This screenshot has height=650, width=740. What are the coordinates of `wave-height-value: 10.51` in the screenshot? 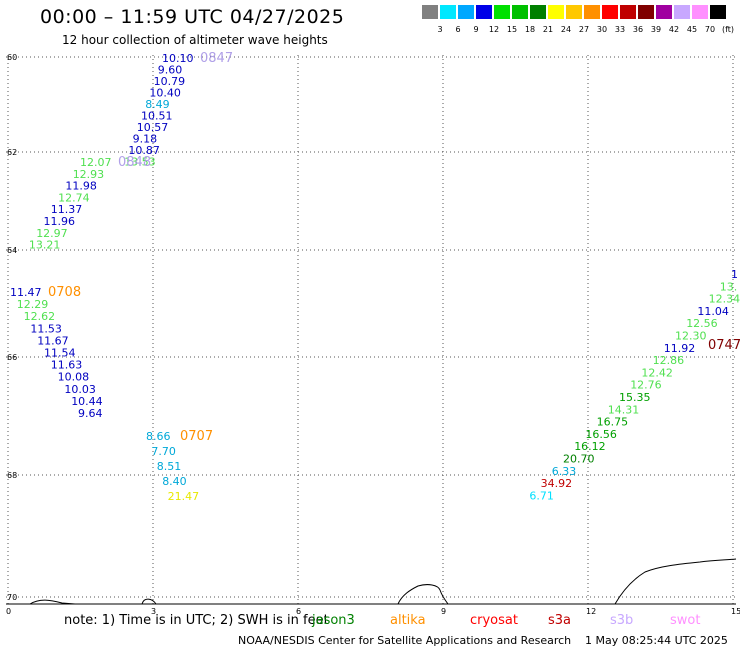 It's located at (157, 116).